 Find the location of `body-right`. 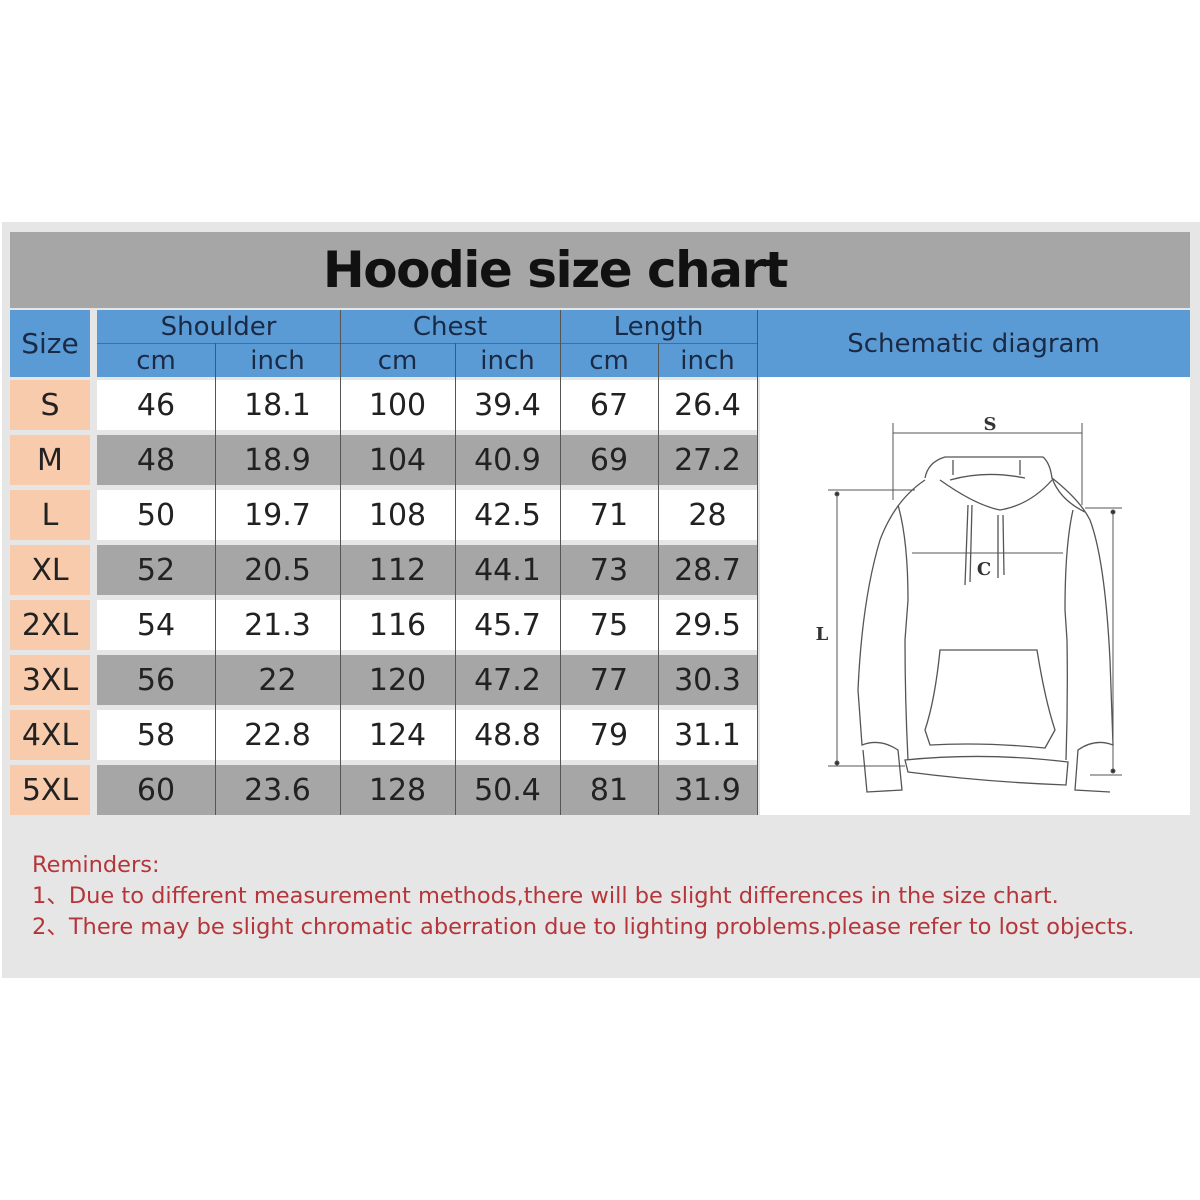

body-right is located at coordinates (1069, 635).